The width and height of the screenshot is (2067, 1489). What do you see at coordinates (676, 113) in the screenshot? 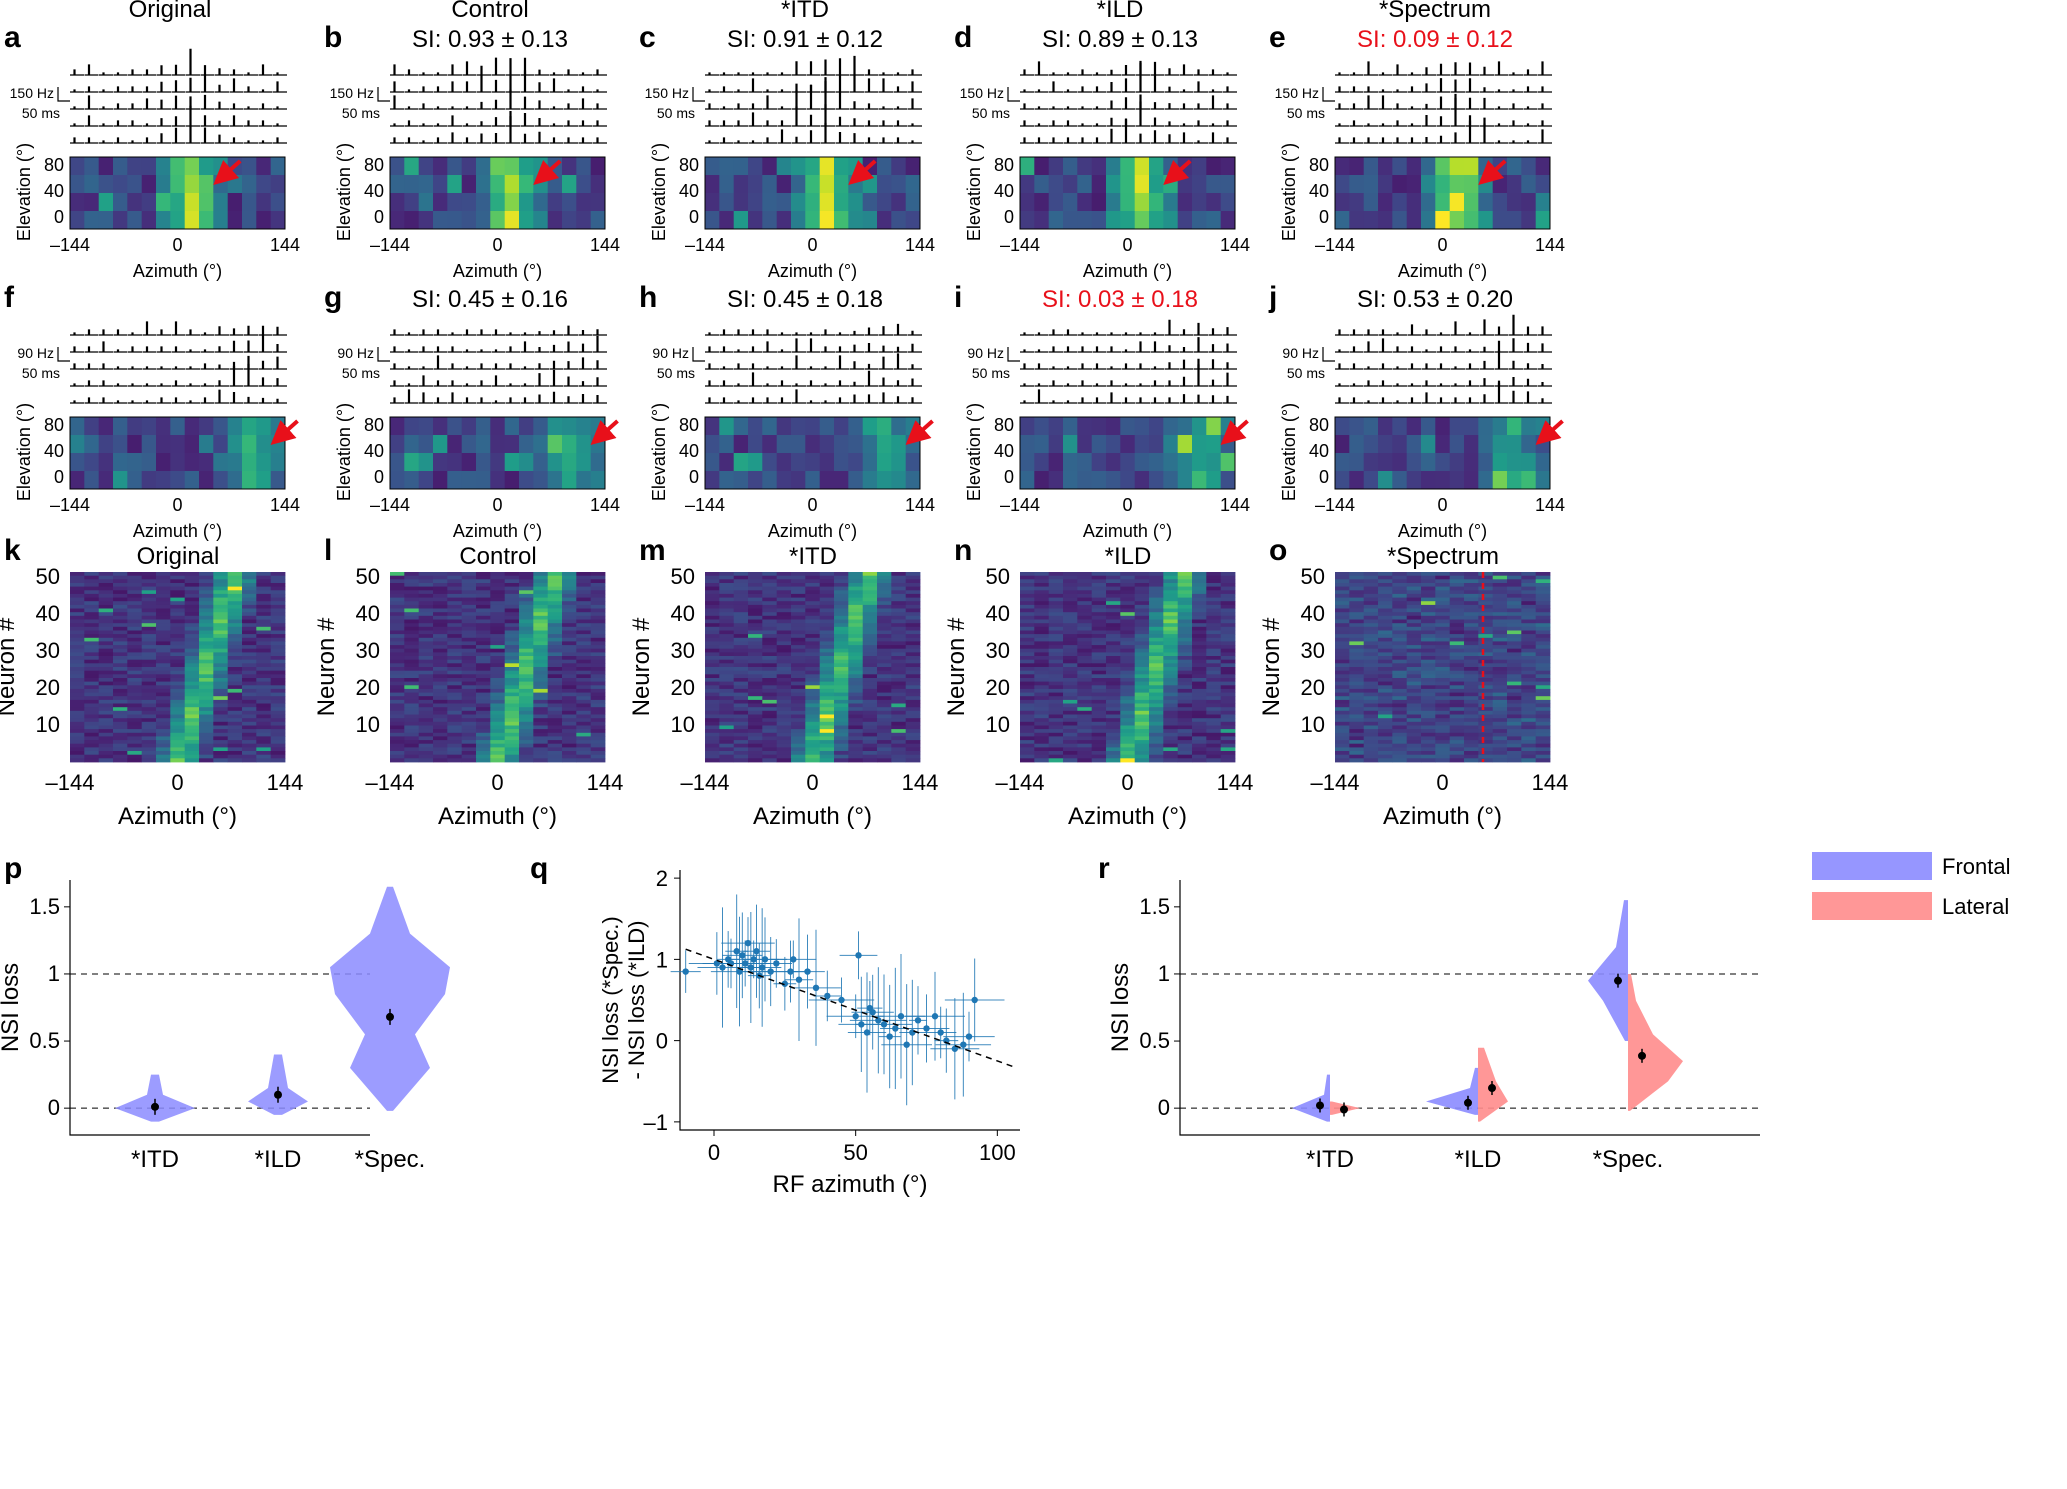
I see `scale-label-time: 50 ms` at bounding box center [676, 113].